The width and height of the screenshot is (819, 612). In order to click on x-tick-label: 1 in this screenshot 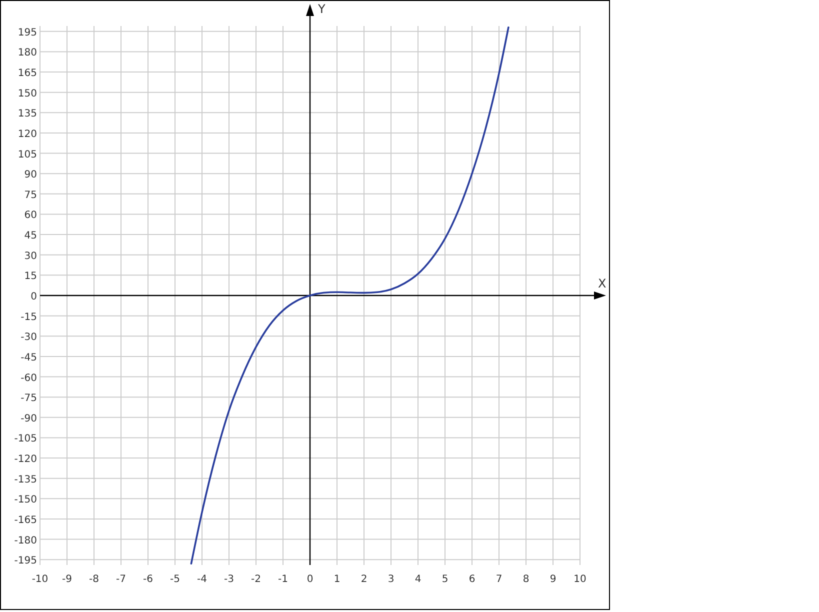, I will do `click(337, 579)`.